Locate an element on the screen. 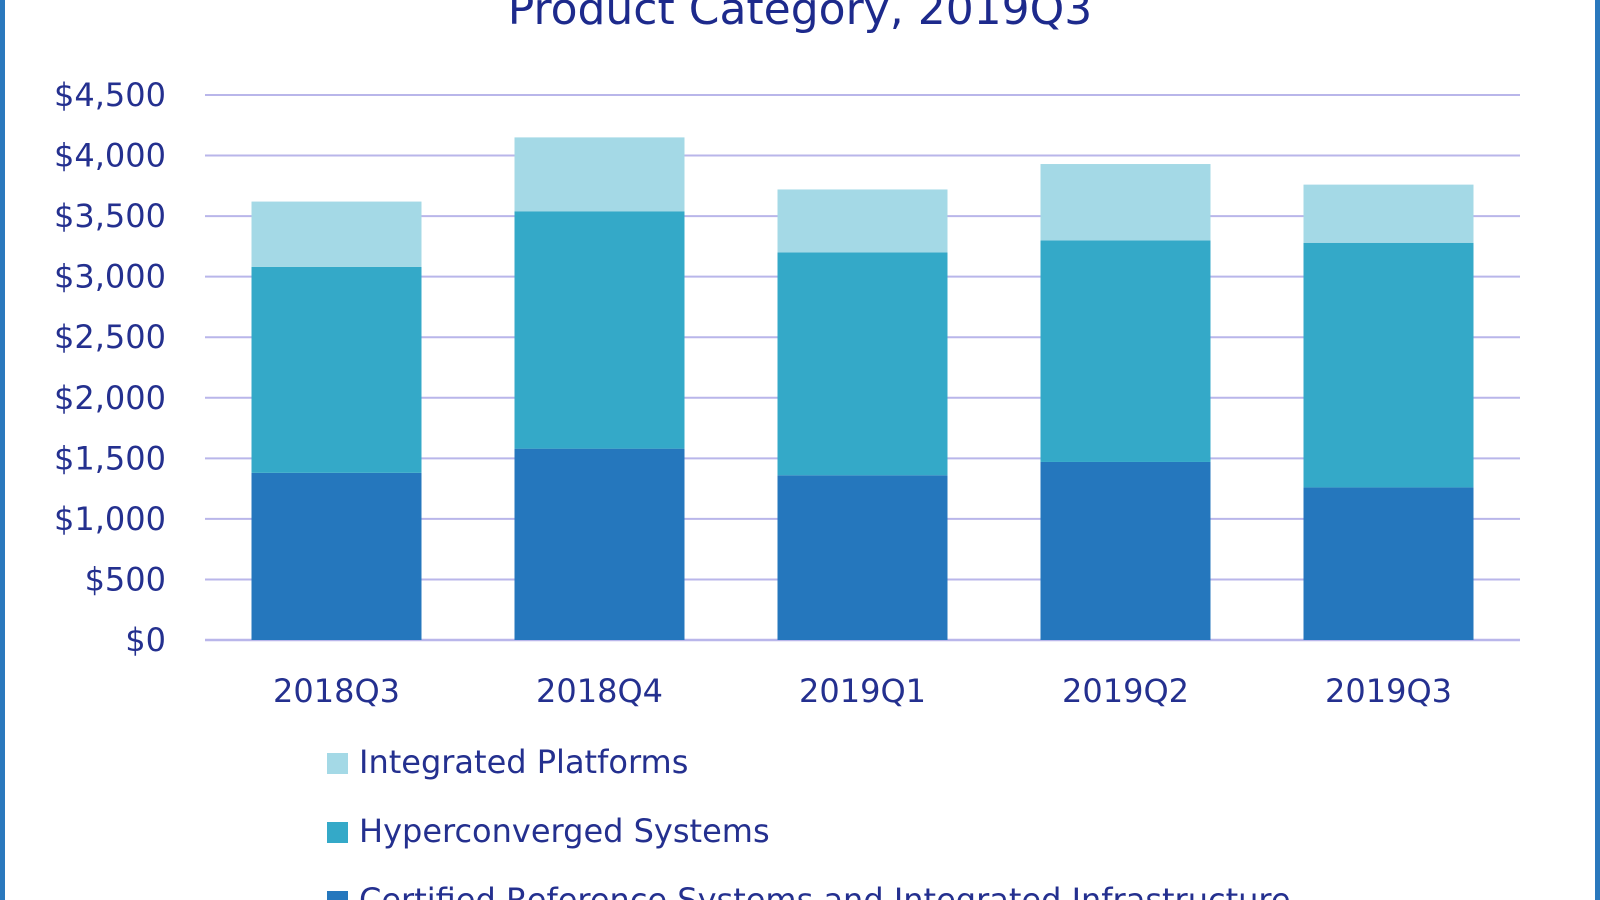  x-tick-label: 2018Q3 is located at coordinates (336, 691).